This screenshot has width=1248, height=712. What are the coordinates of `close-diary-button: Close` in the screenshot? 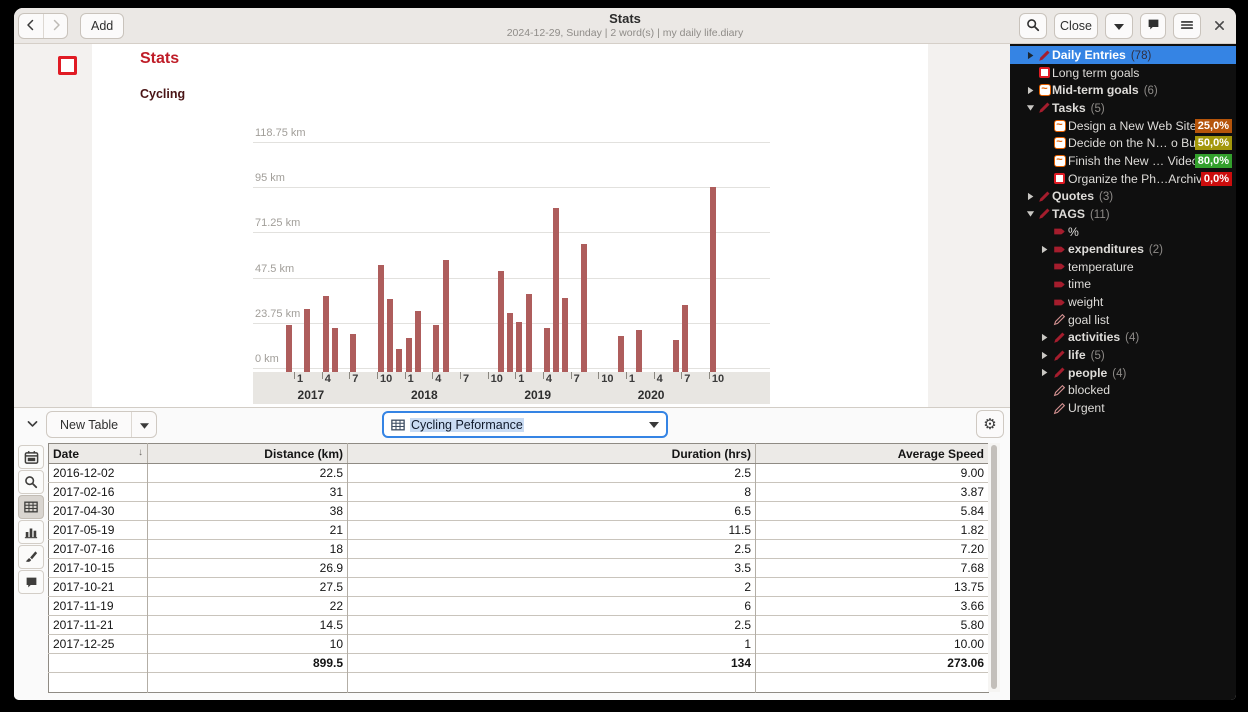 It's located at (1076, 26).